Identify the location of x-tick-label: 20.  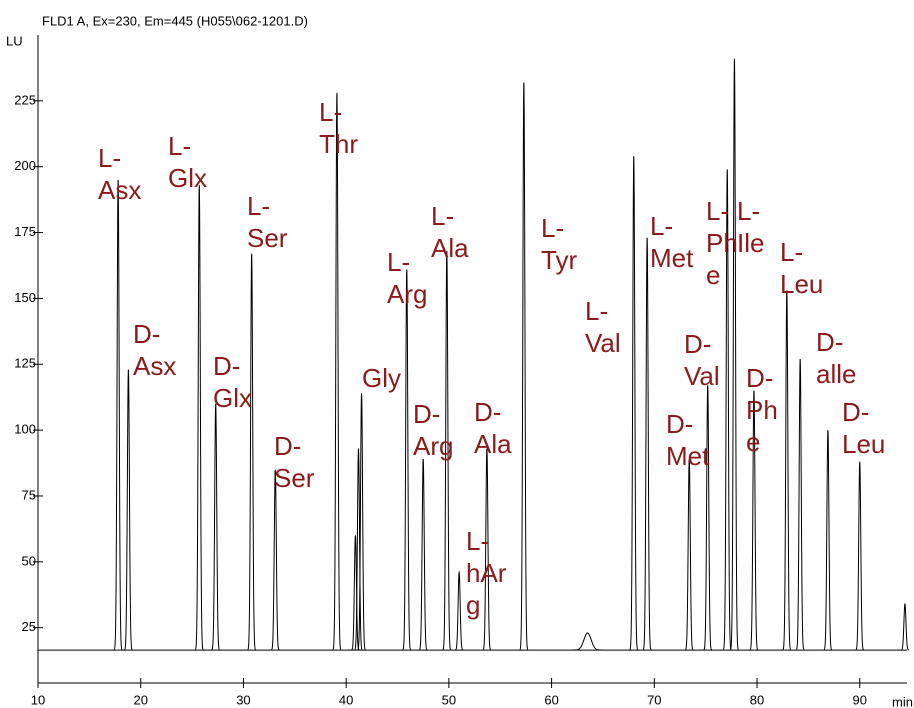
(140, 699).